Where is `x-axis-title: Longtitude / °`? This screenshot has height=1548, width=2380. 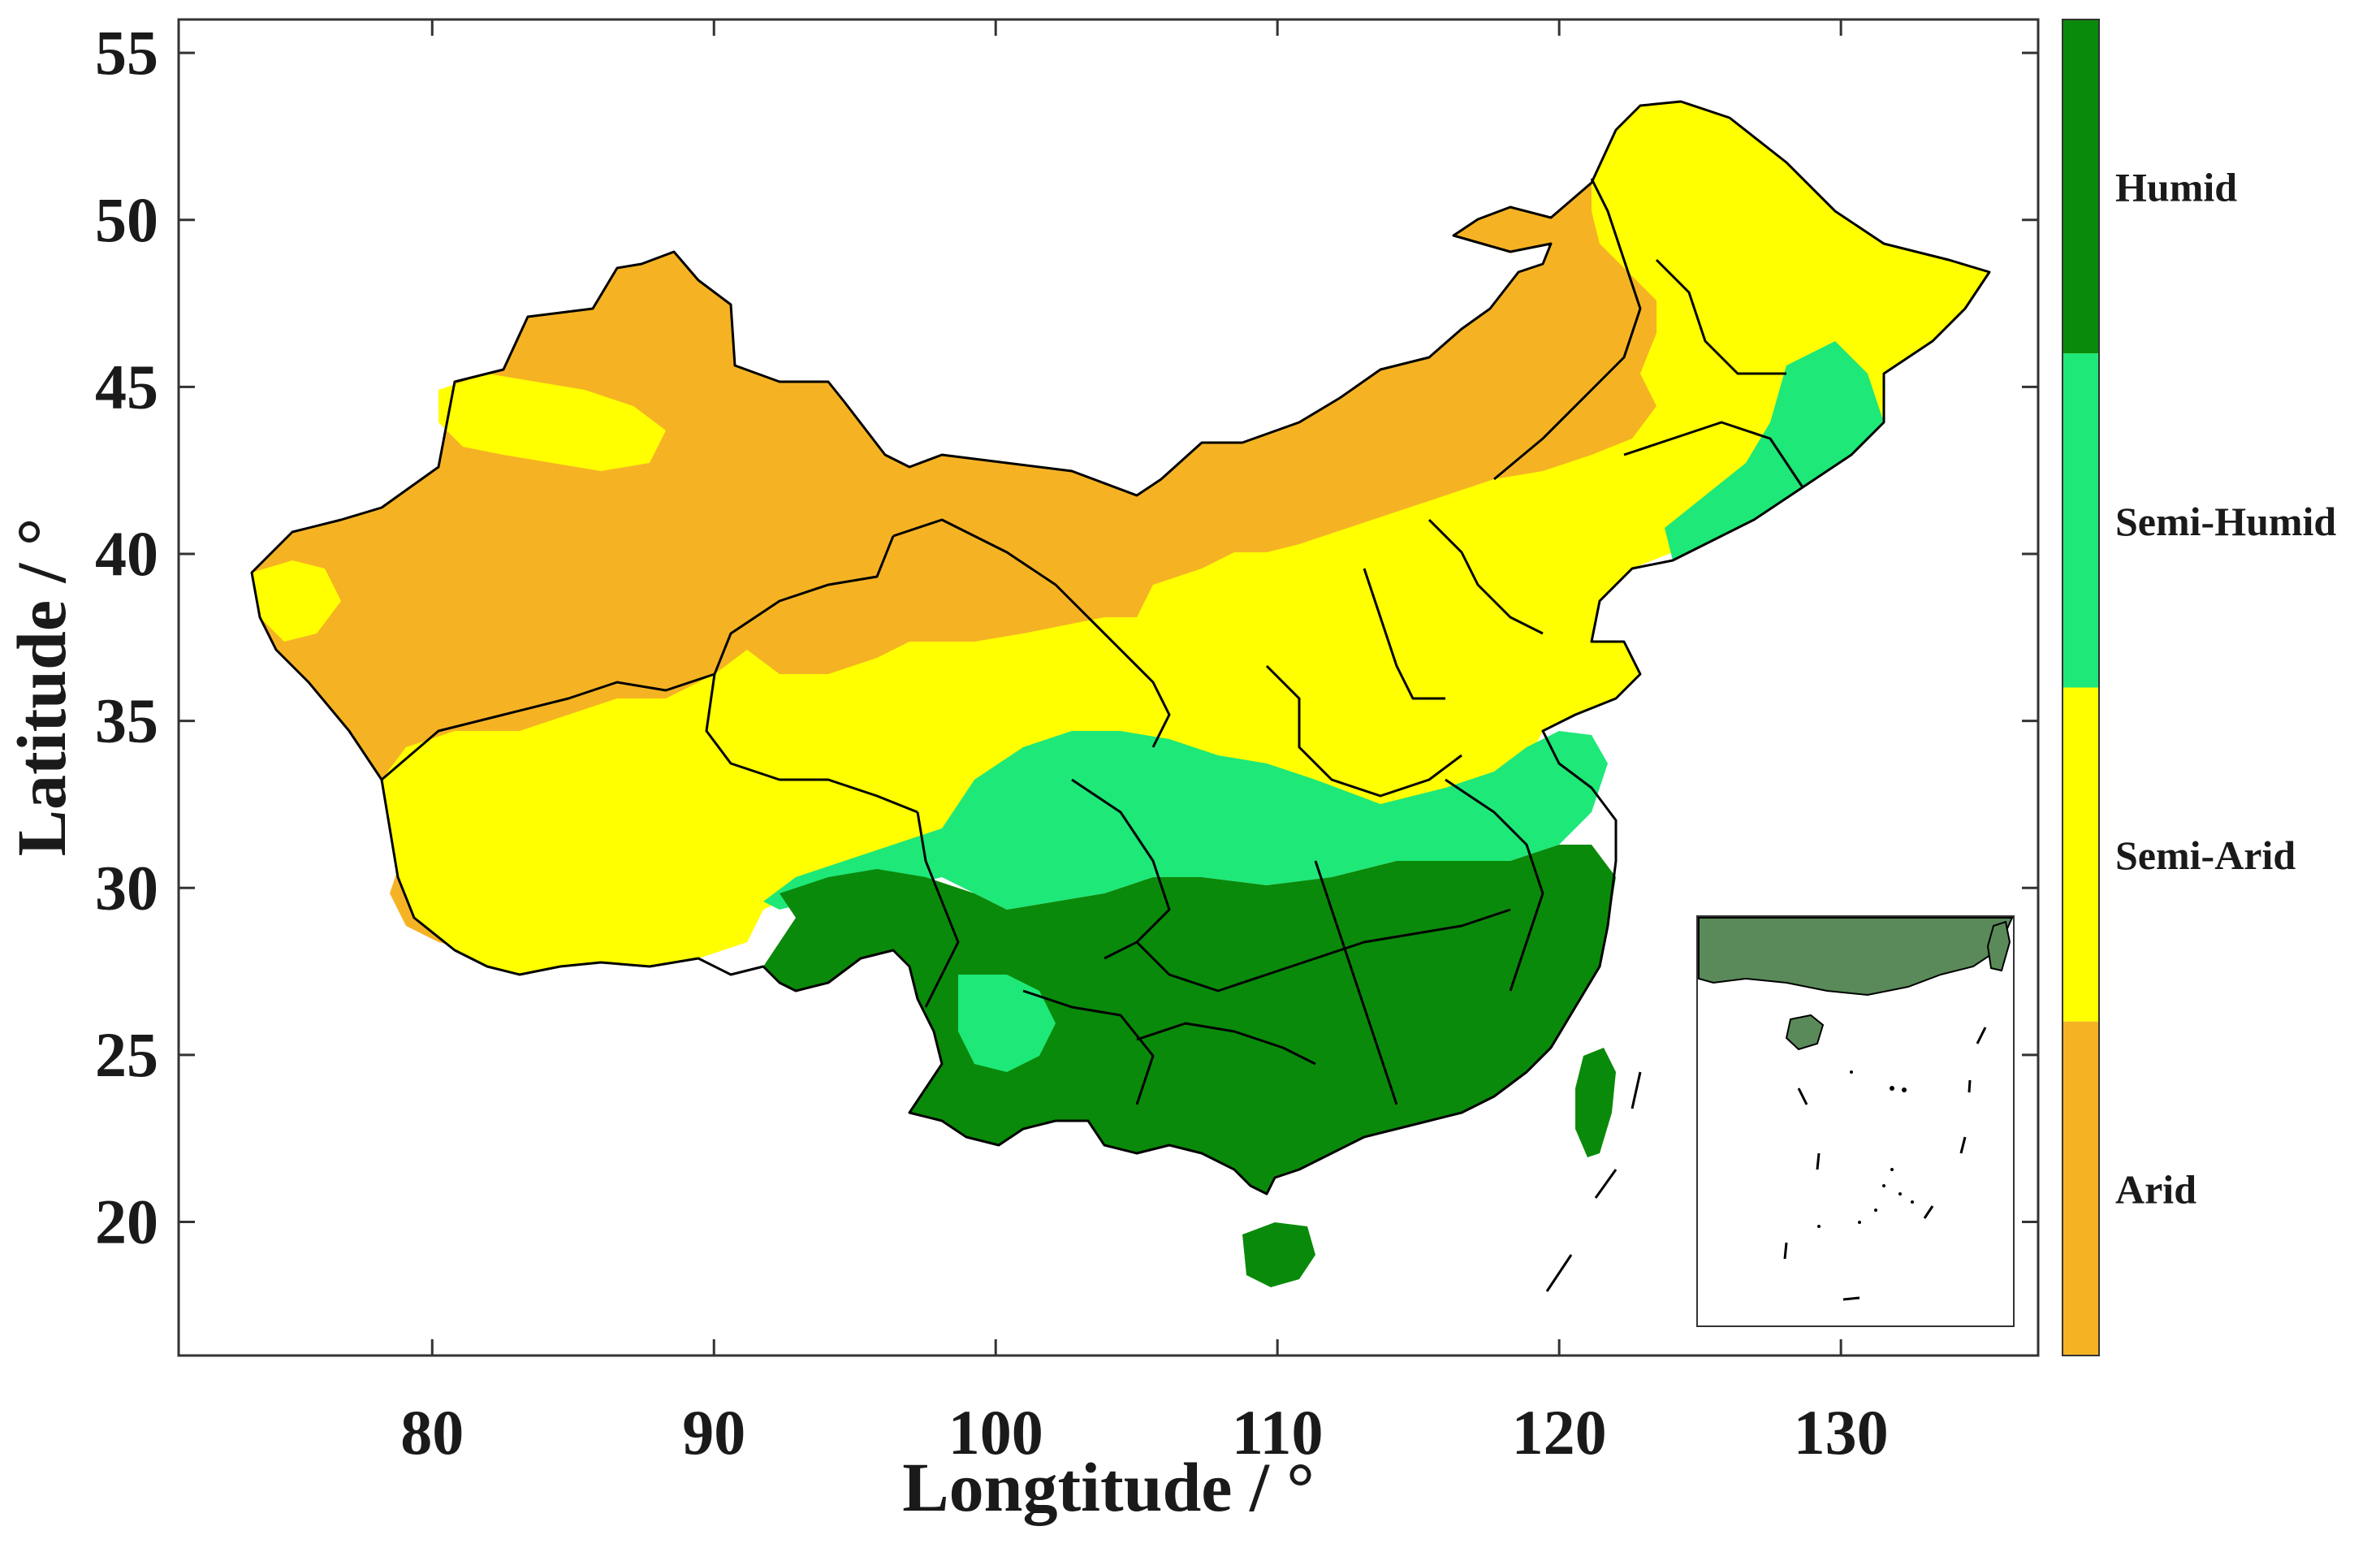 x-axis-title: Longtitude / ° is located at coordinates (1108, 1487).